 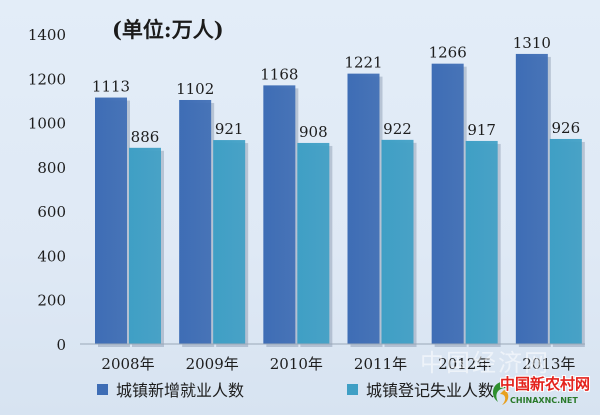 I want to click on site-logo: 中国新农村网 CHINAXNC.NET, so click(x=545, y=392).